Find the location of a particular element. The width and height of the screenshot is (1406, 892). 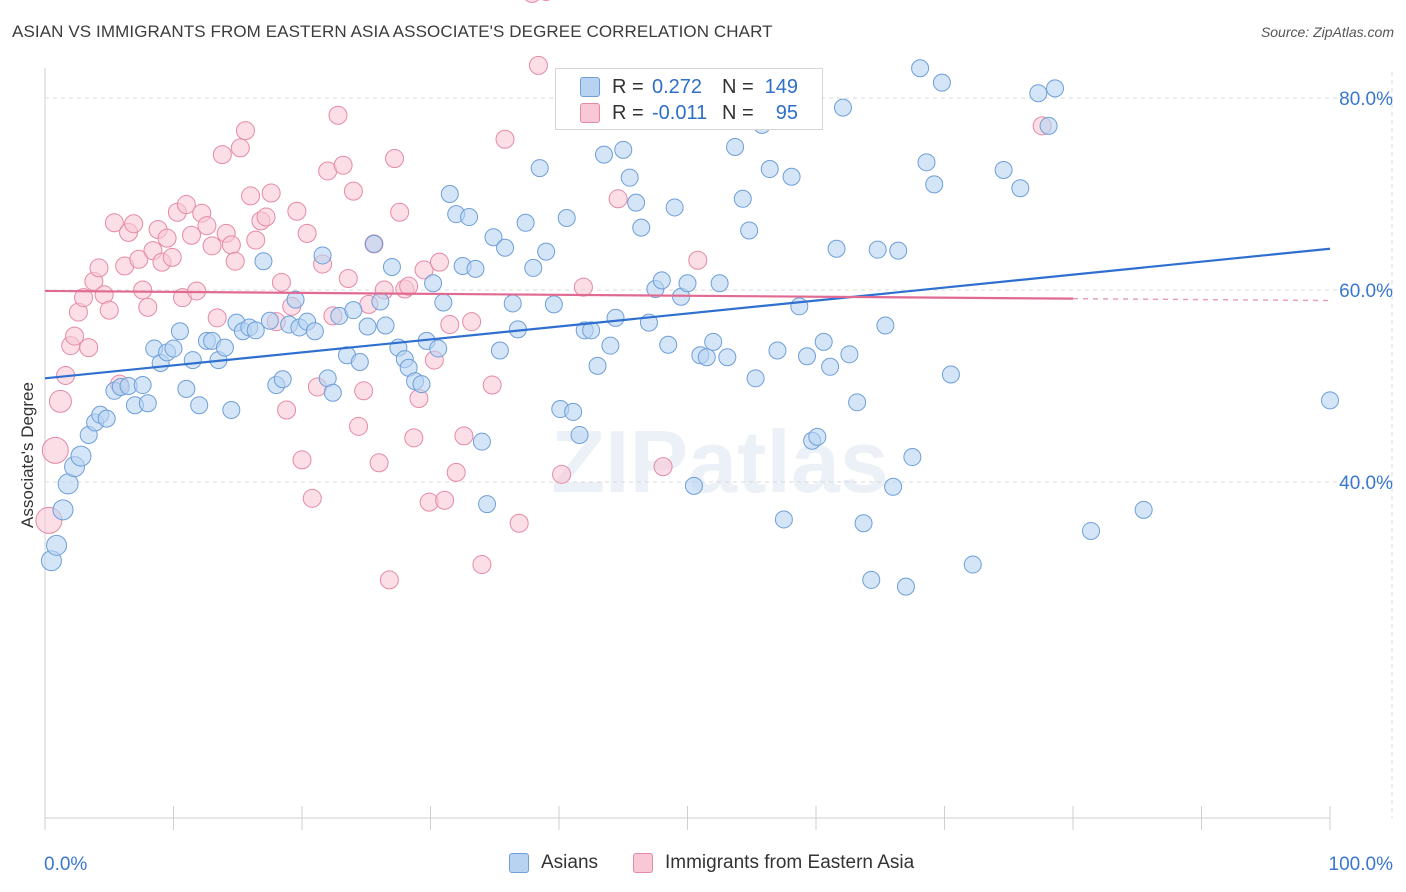

x-tick-label-max: 100.0% is located at coordinates (1361, 864).